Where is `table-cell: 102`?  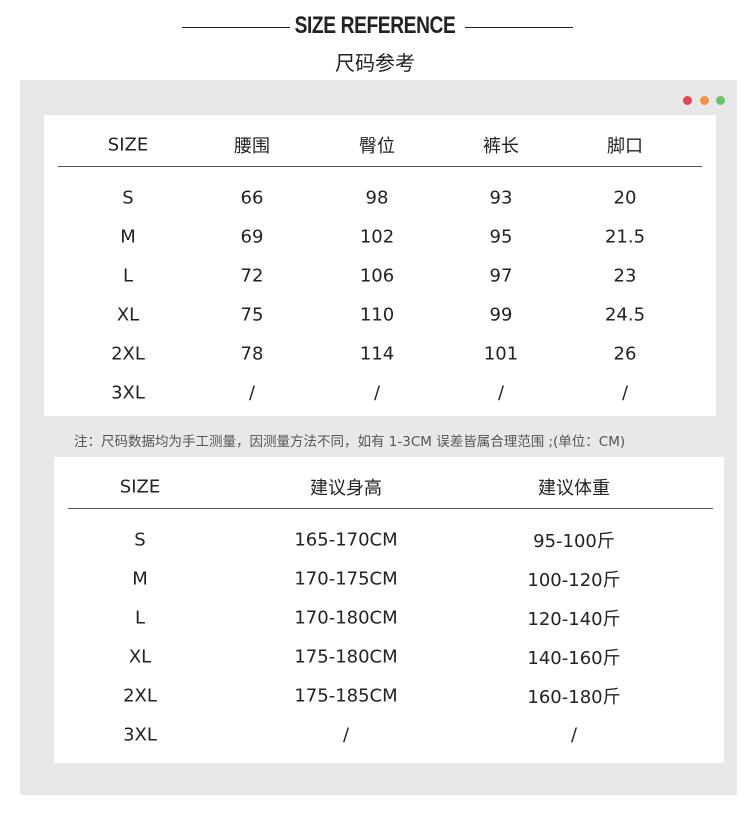 table-cell: 102 is located at coordinates (377, 237).